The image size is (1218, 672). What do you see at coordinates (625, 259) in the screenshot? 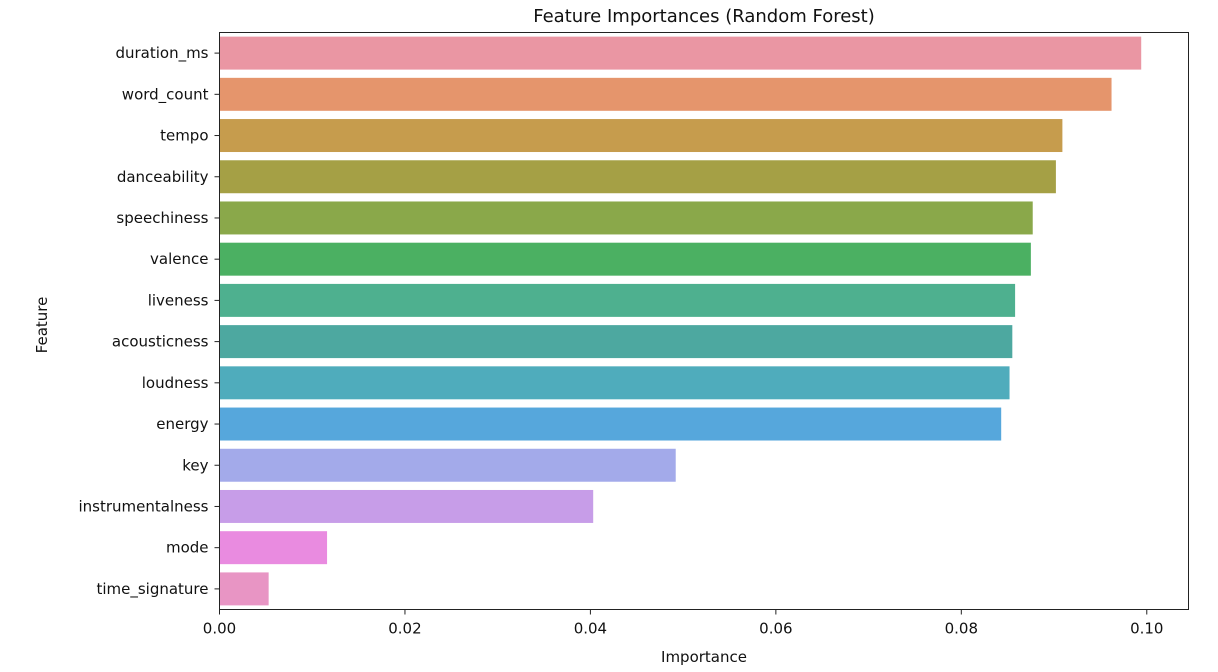
I see `bar-valence` at bounding box center [625, 259].